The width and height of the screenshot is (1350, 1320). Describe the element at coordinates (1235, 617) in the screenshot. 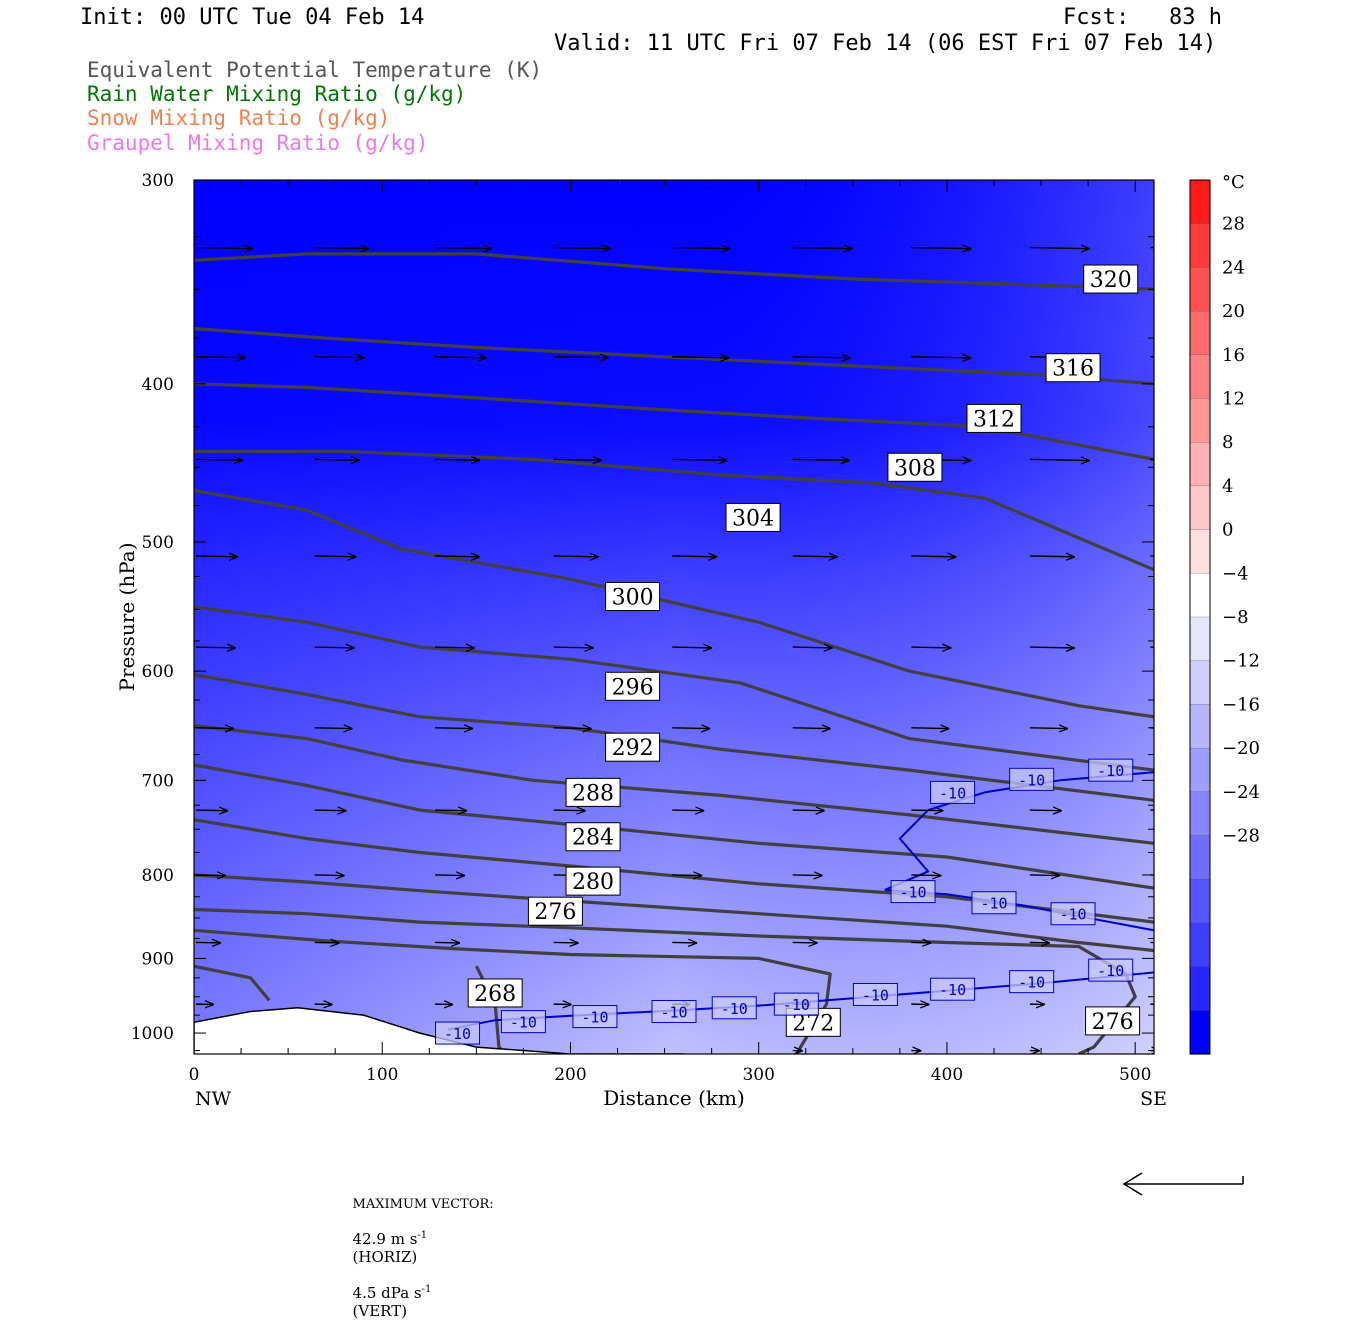

I see `colorbar-label: −8` at that location.